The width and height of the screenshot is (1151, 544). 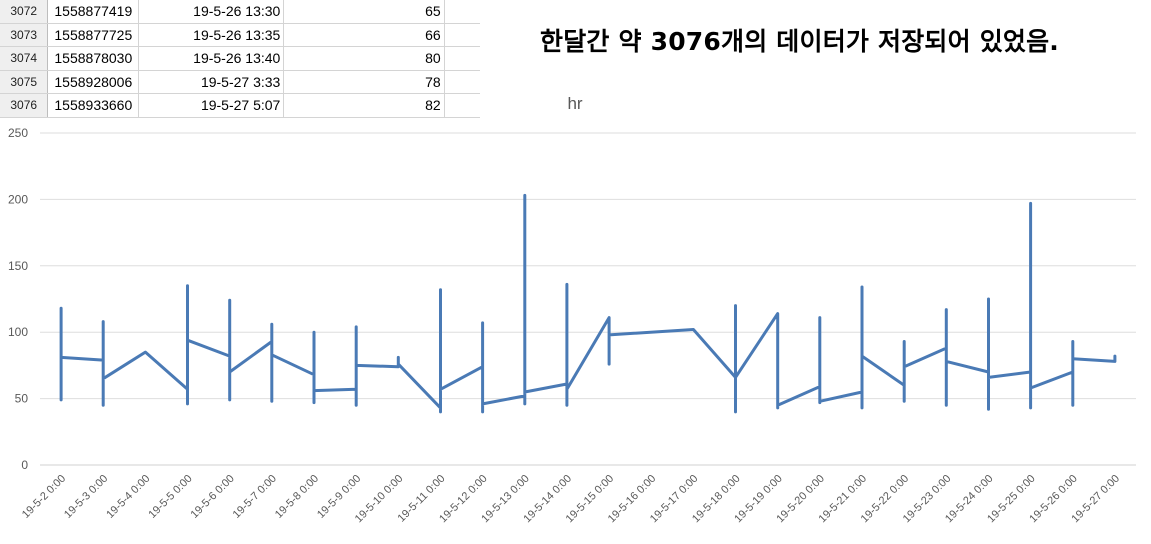 I want to click on x-tick-label: 19-5-7 0:00, so click(x=255, y=497).